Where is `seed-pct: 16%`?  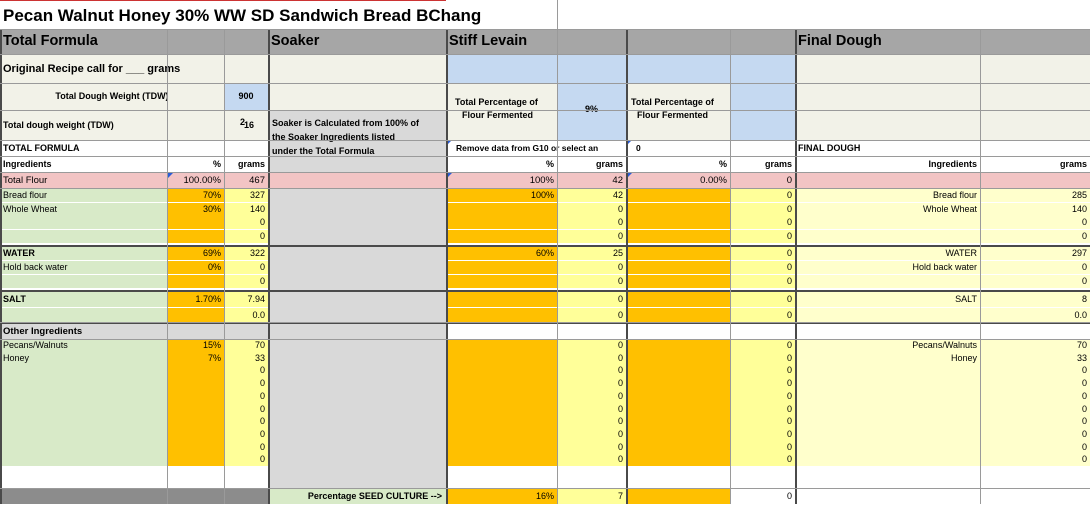
seed-pct: 16% is located at coordinates (501, 496).